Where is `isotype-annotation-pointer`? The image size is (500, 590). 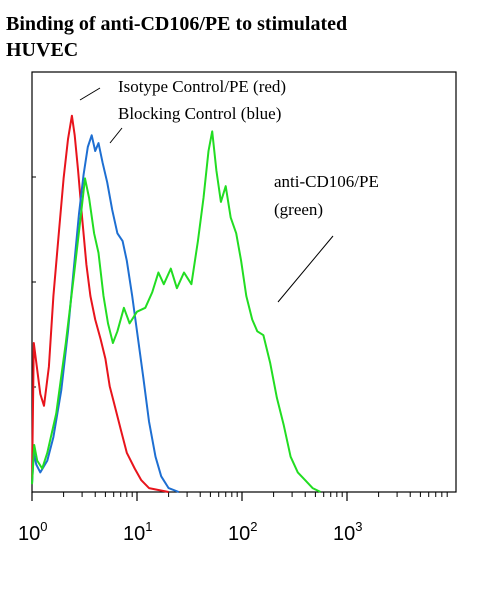
isotype-annotation-pointer is located at coordinates (90, 94).